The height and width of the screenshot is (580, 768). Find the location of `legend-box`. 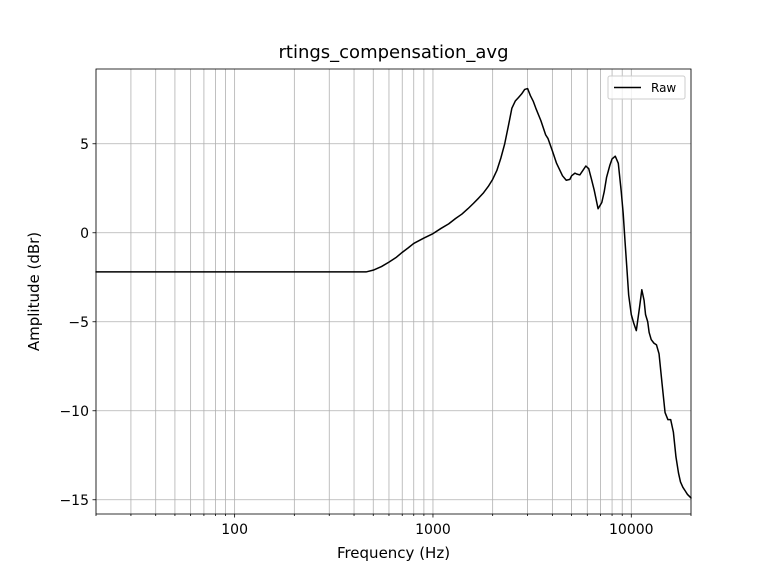

legend-box is located at coordinates (646, 87).